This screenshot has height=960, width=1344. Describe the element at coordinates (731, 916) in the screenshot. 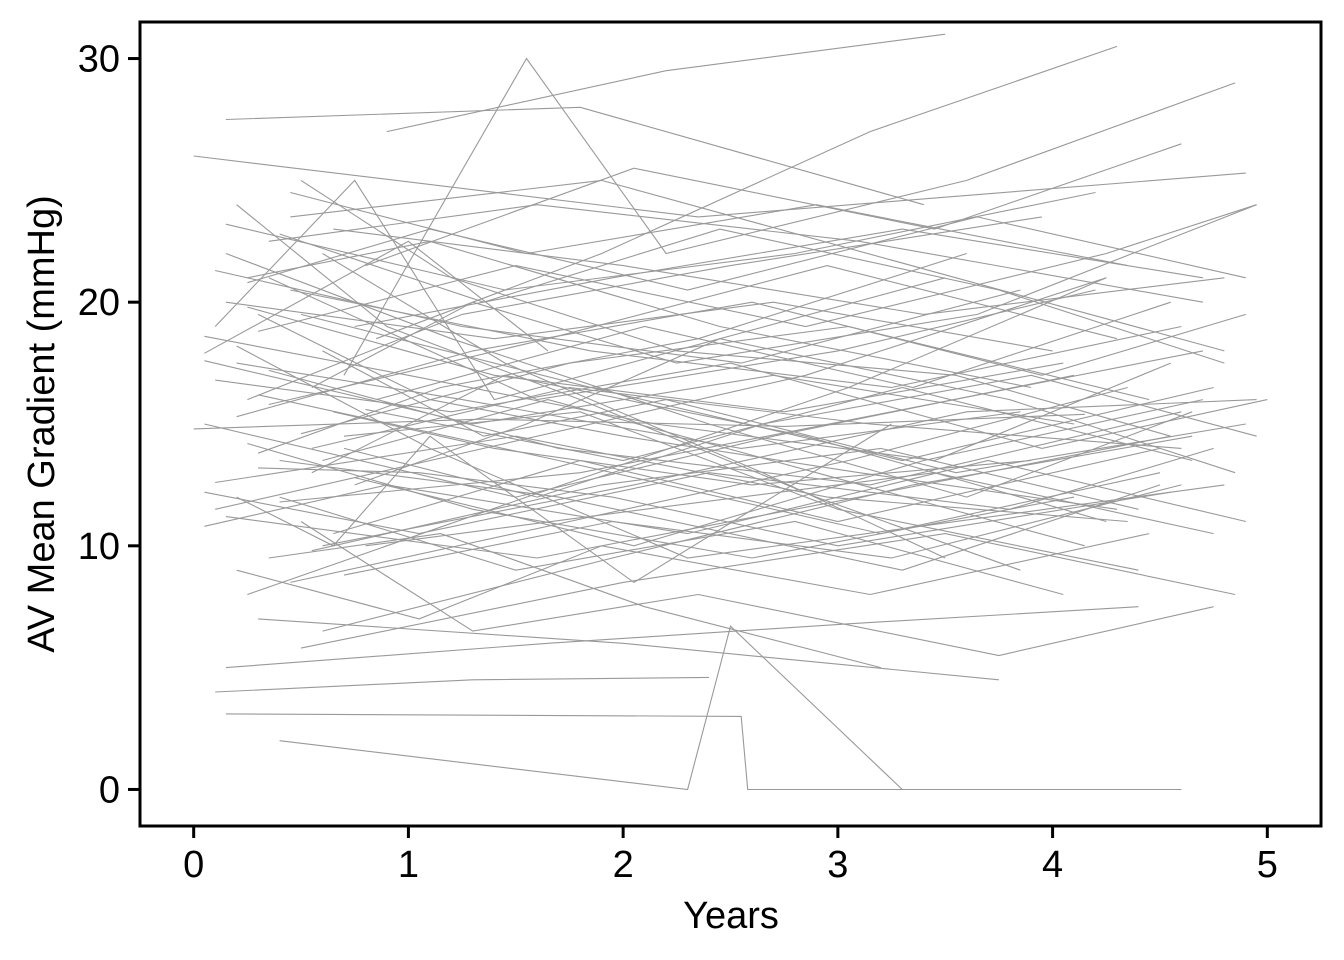

I see `x-axis-title: Years` at that location.